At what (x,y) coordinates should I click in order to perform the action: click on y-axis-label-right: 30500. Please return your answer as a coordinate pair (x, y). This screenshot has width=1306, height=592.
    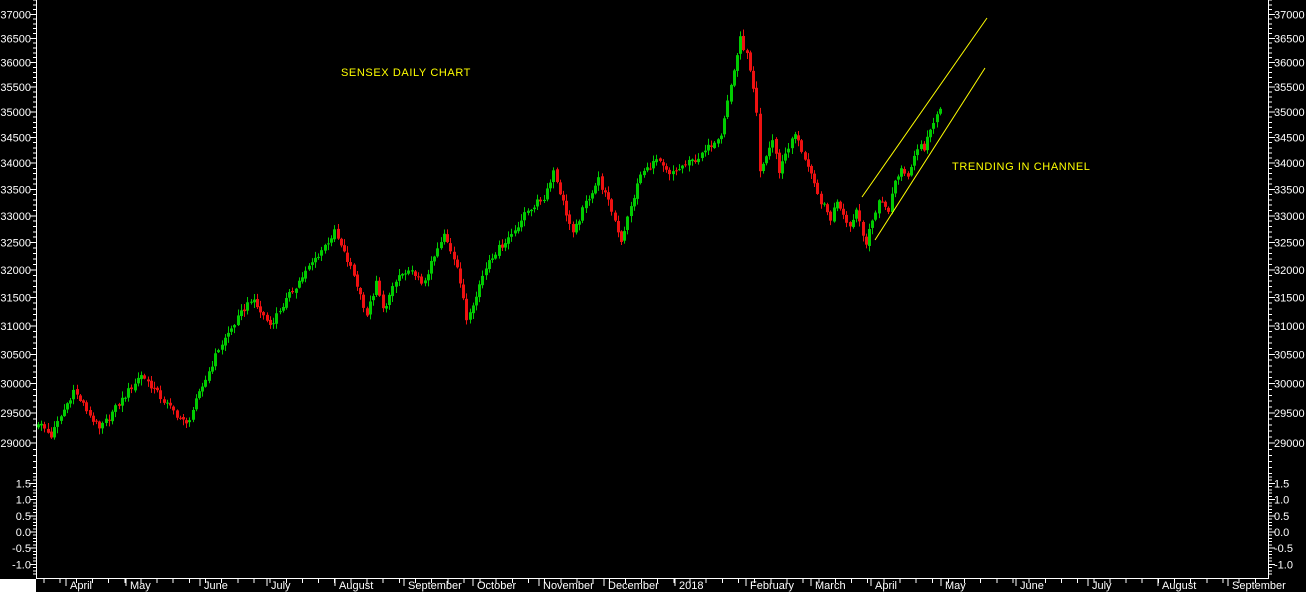
    Looking at the image, I should click on (1289, 355).